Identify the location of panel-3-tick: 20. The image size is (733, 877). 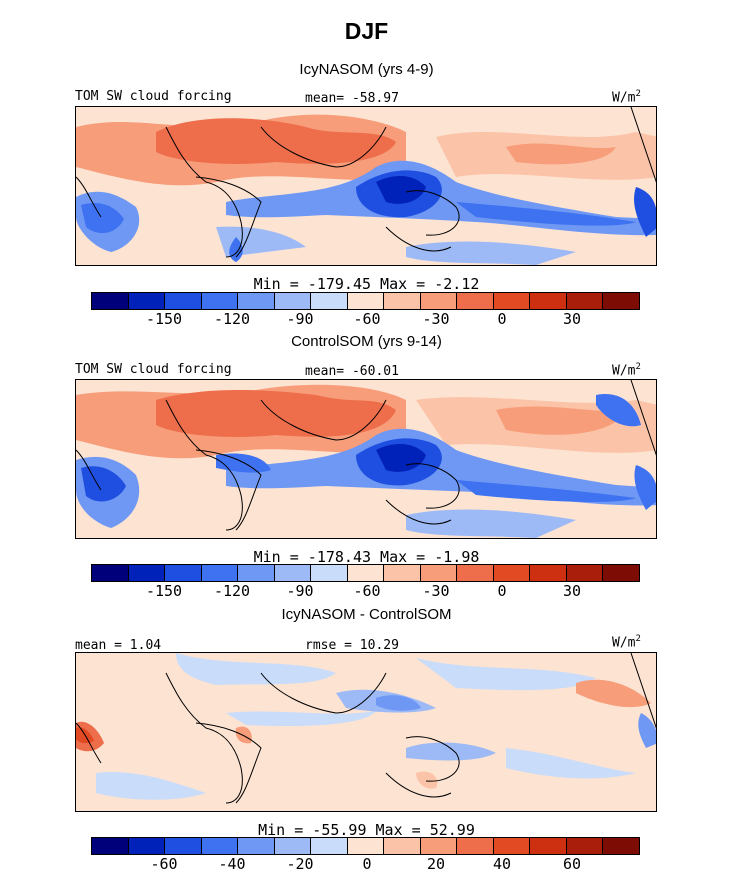
(436, 864).